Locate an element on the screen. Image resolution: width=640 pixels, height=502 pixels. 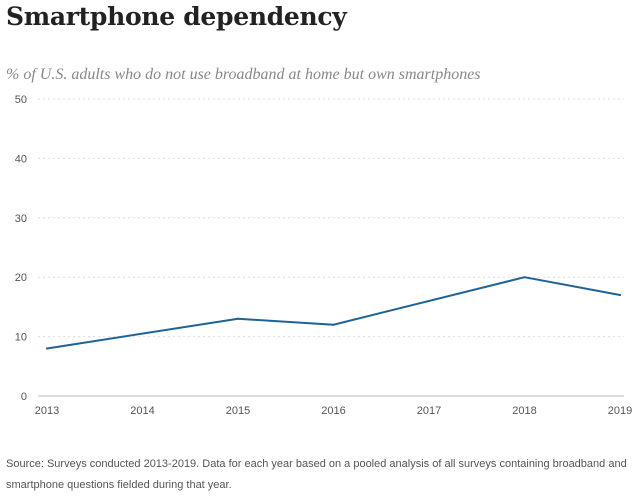
x-axis: 2013 2014 2015 2016 2017 2018 2019 is located at coordinates (333, 411).